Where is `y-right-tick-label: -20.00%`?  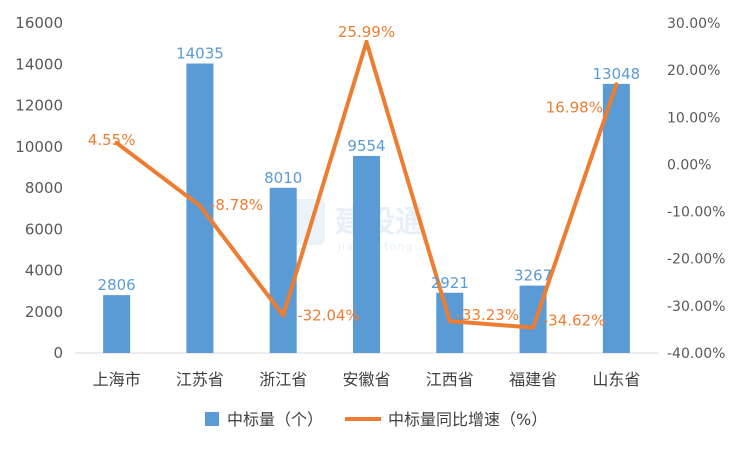 y-right-tick-label: -20.00% is located at coordinates (696, 260).